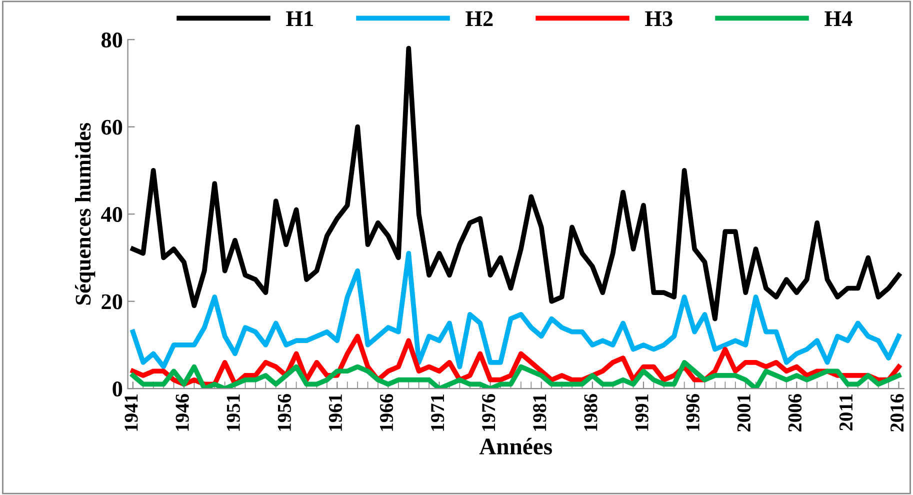  Describe the element at coordinates (795, 413) in the screenshot. I see `x-tick-label: 2006` at that location.